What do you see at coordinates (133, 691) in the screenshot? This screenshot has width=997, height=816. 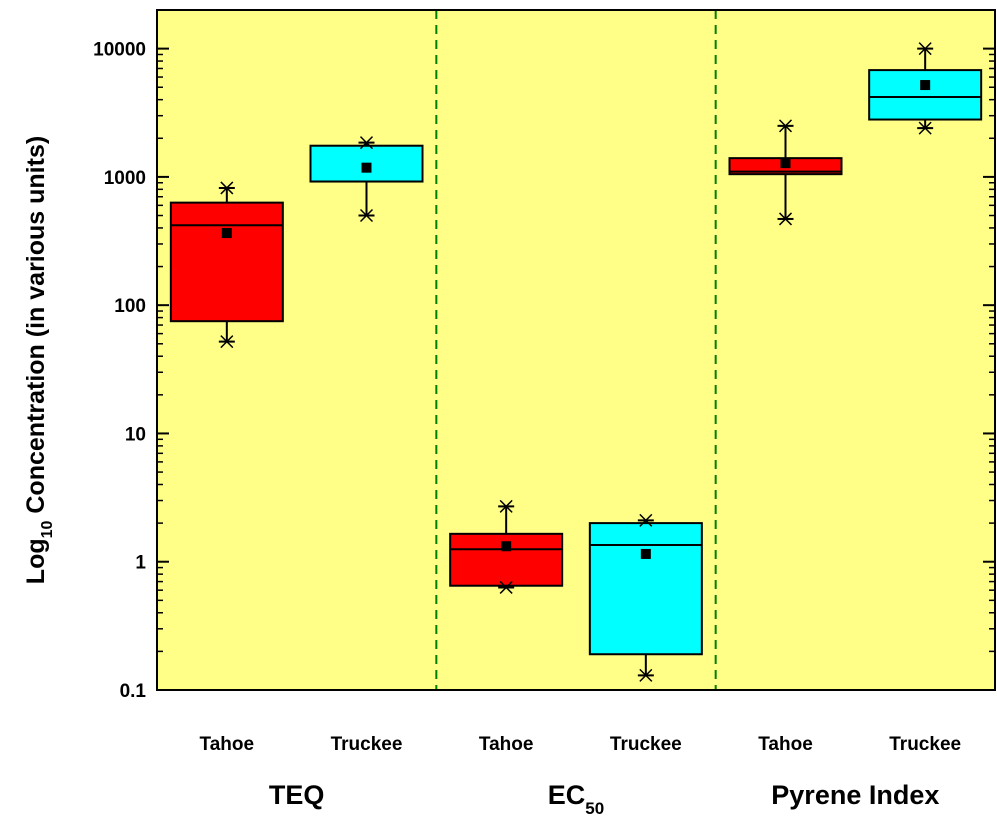 I see `y-tick-label: 0.1` at bounding box center [133, 691].